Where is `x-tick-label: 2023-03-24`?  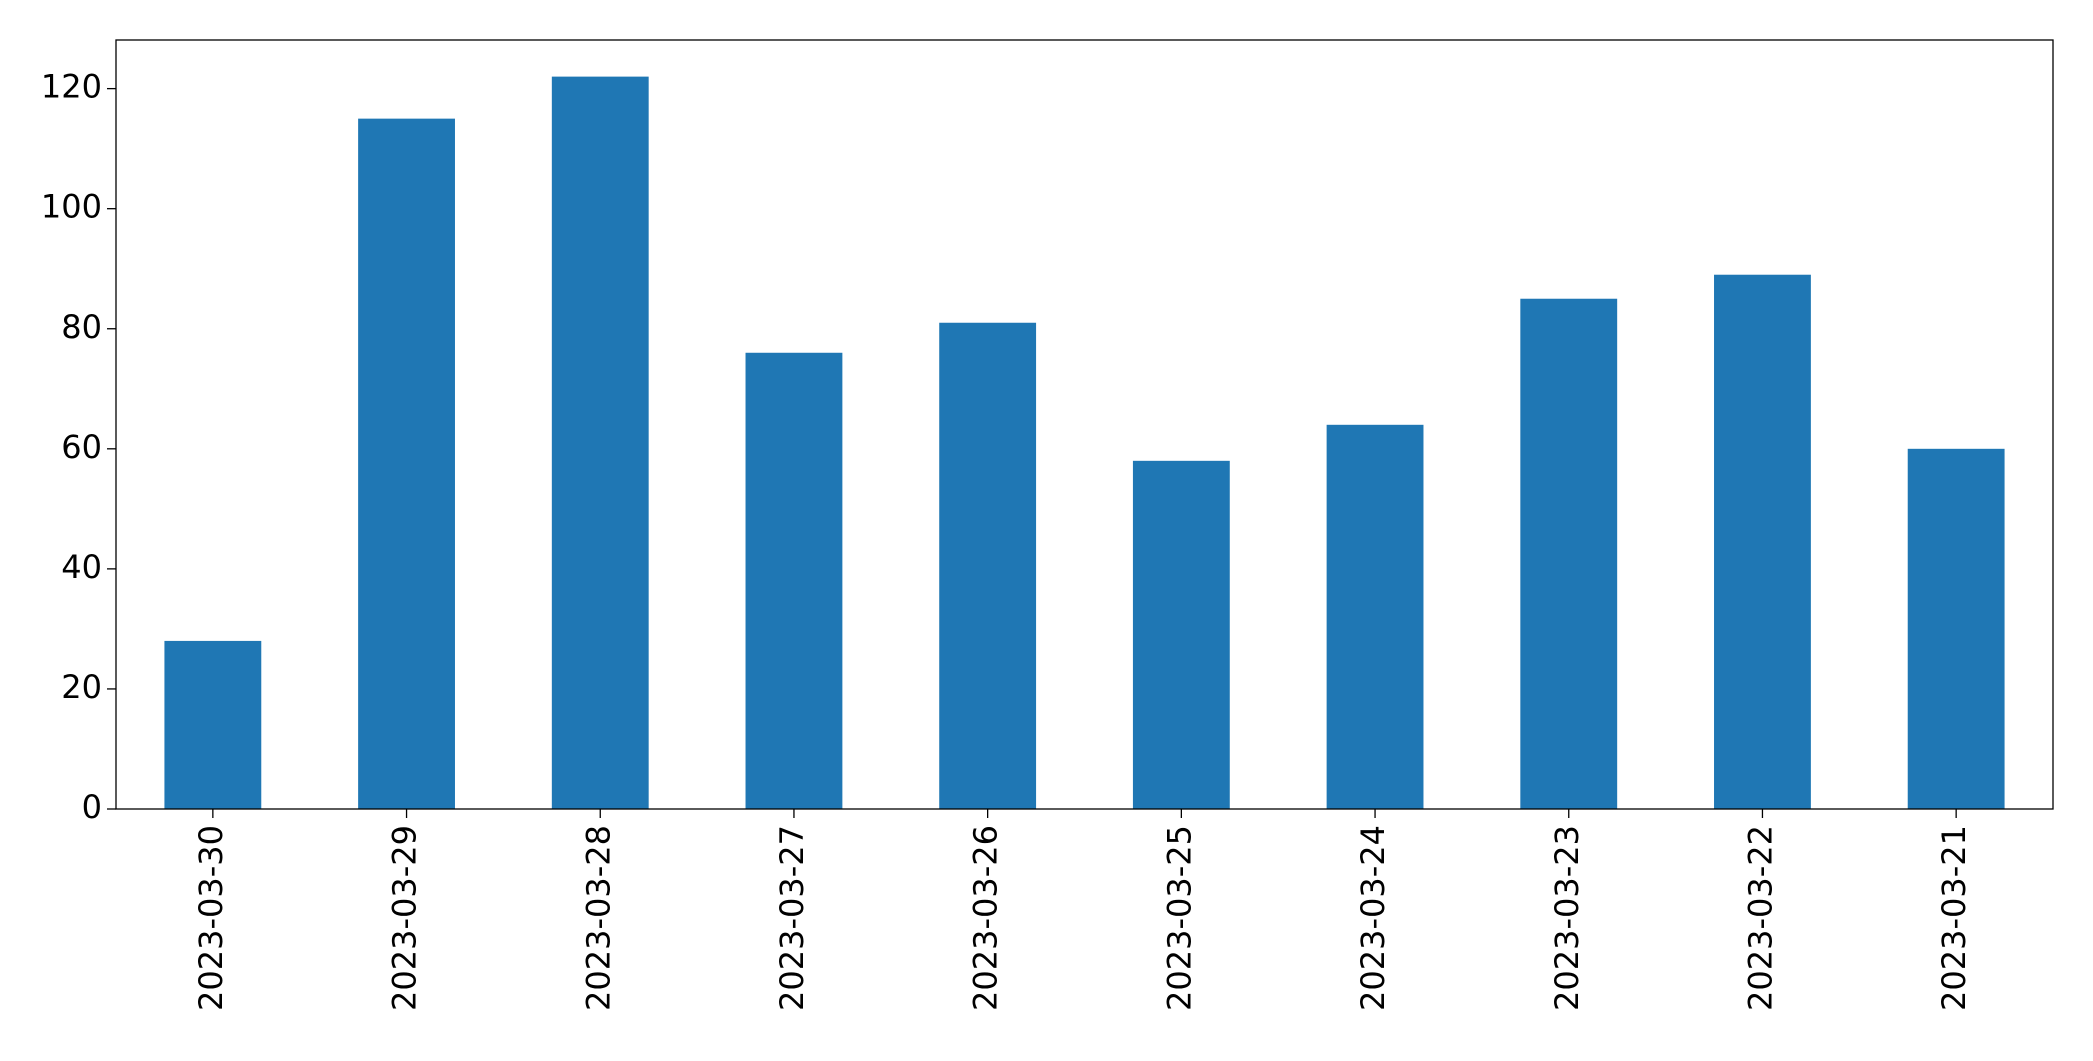 x-tick-label: 2023-03-24 is located at coordinates (1373, 918).